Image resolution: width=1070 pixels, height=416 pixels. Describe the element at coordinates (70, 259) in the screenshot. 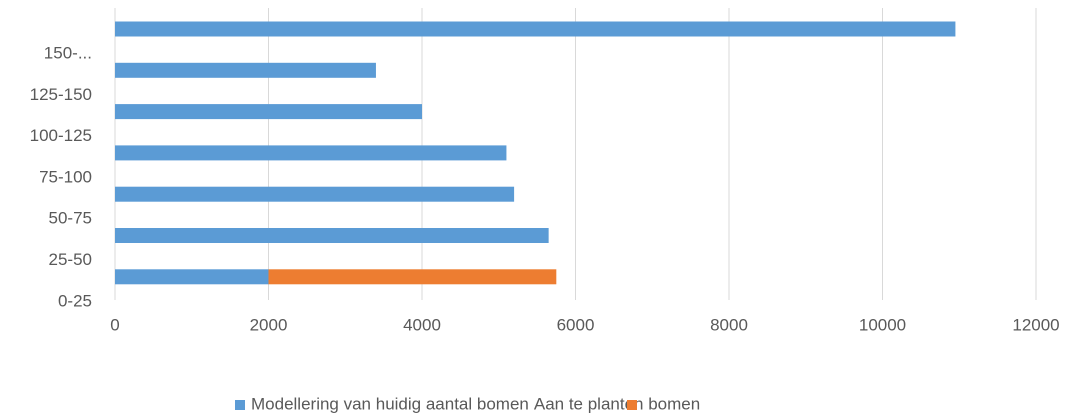

I see `y-tick-label: 25-50` at that location.